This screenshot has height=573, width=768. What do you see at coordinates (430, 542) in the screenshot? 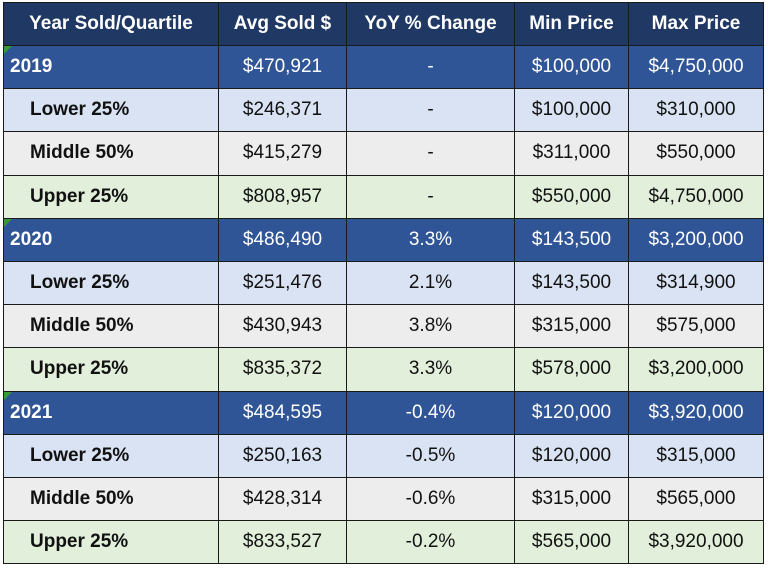
I see `cell: -0.2%` at bounding box center [430, 542].